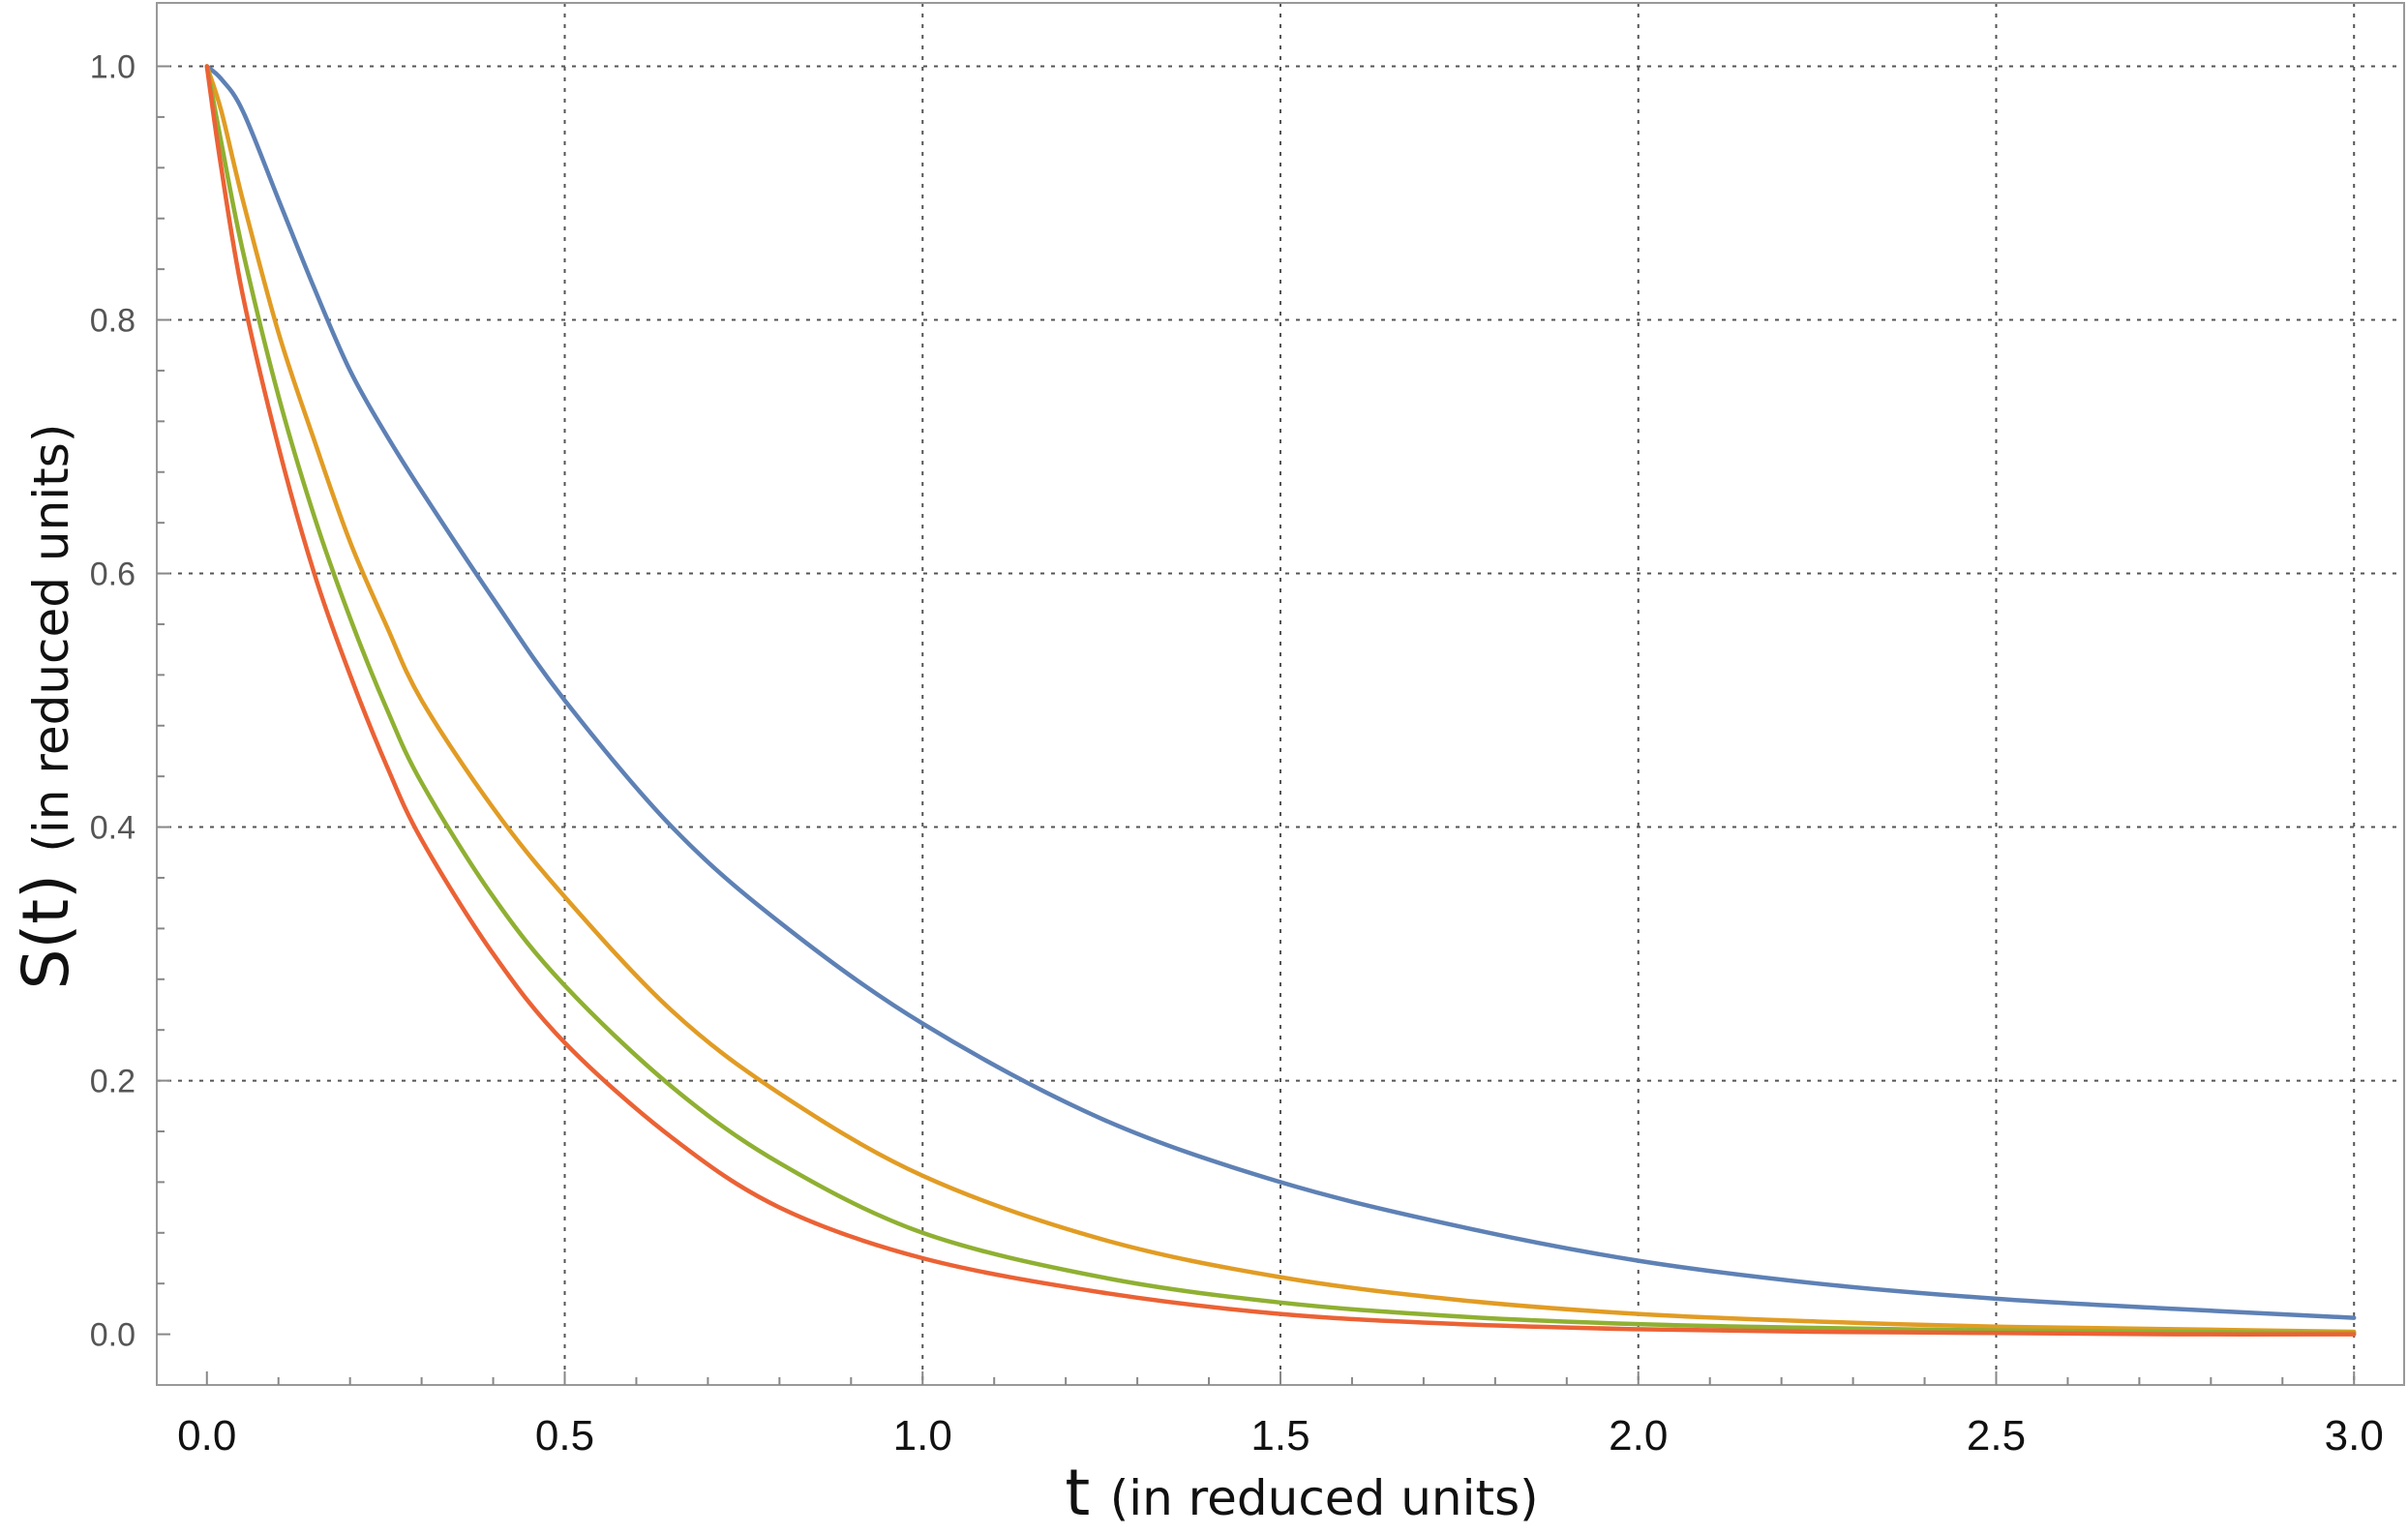  I want to click on x-axis-label: t (in reduced units), so click(1301, 1493).